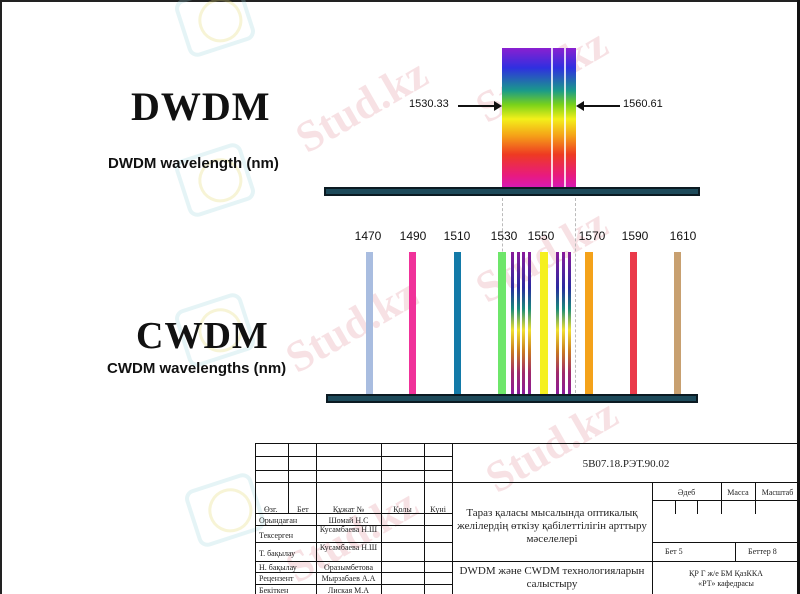 Image resolution: width=800 pixels, height=594 pixels. I want to click on cwdm-label-1550: 1550, so click(541, 236).